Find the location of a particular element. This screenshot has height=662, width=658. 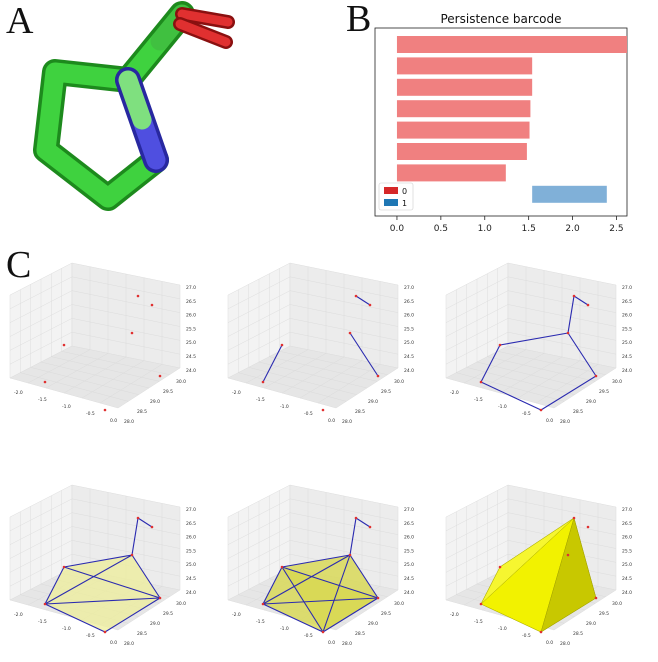

h0-bars is located at coordinates (511, 109).